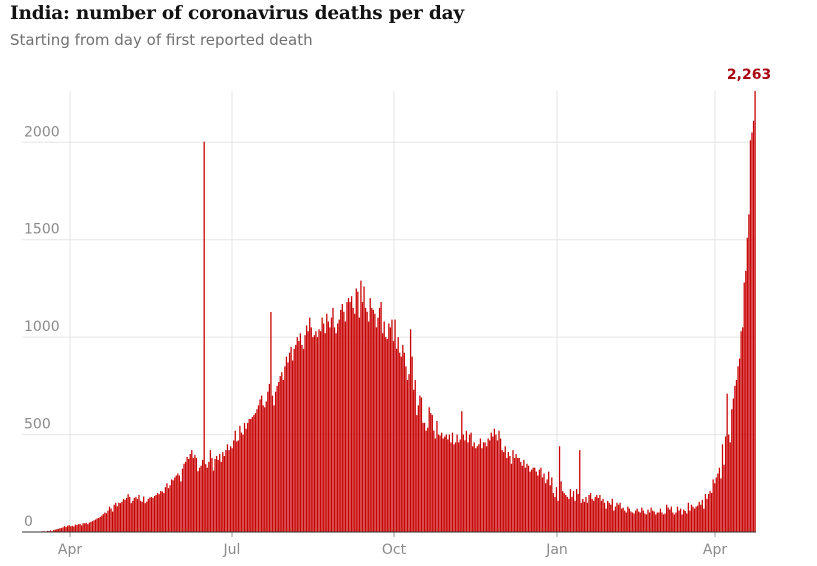 Image resolution: width=817 pixels, height=566 pixels. Describe the element at coordinates (42, 132) in the screenshot. I see `y-tick-label: 2000` at that location.